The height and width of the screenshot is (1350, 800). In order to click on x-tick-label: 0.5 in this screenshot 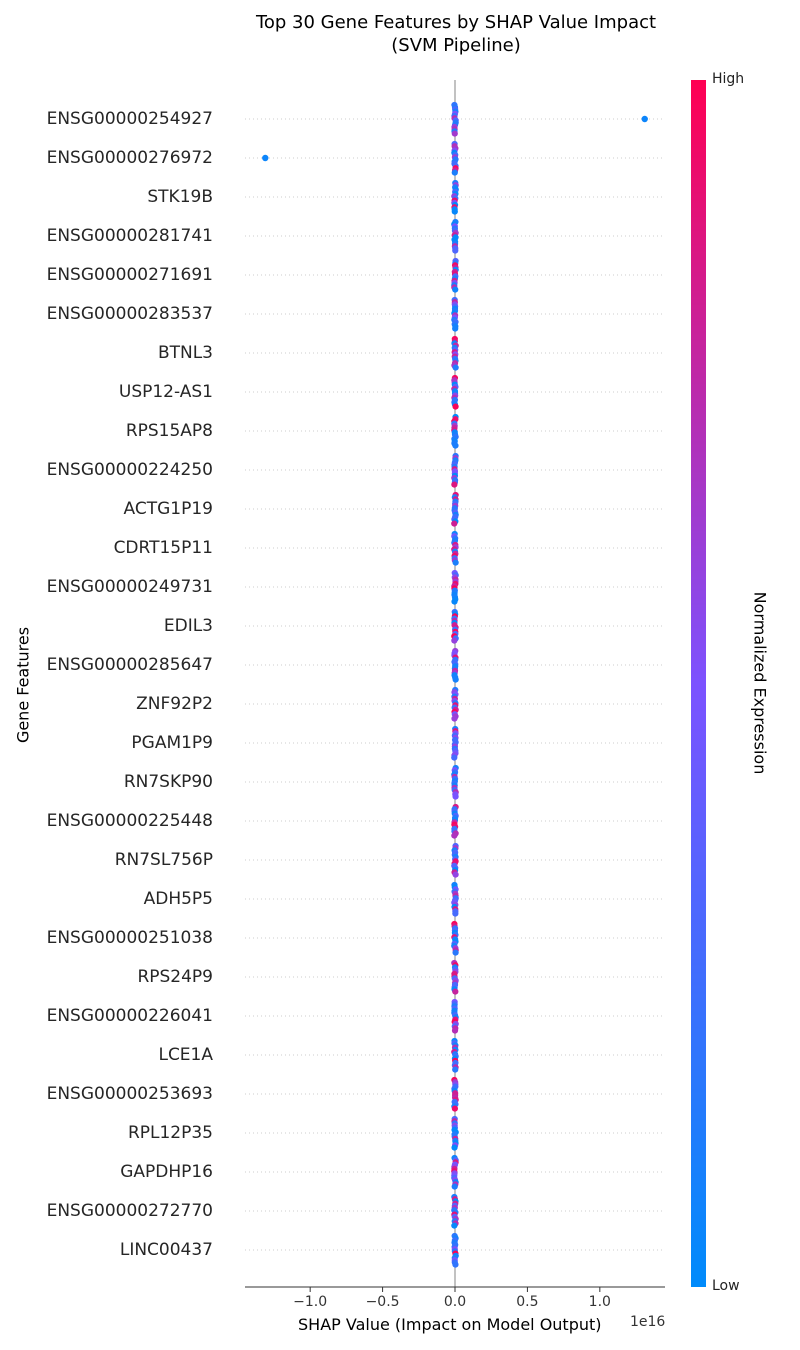, I will do `click(527, 1302)`.